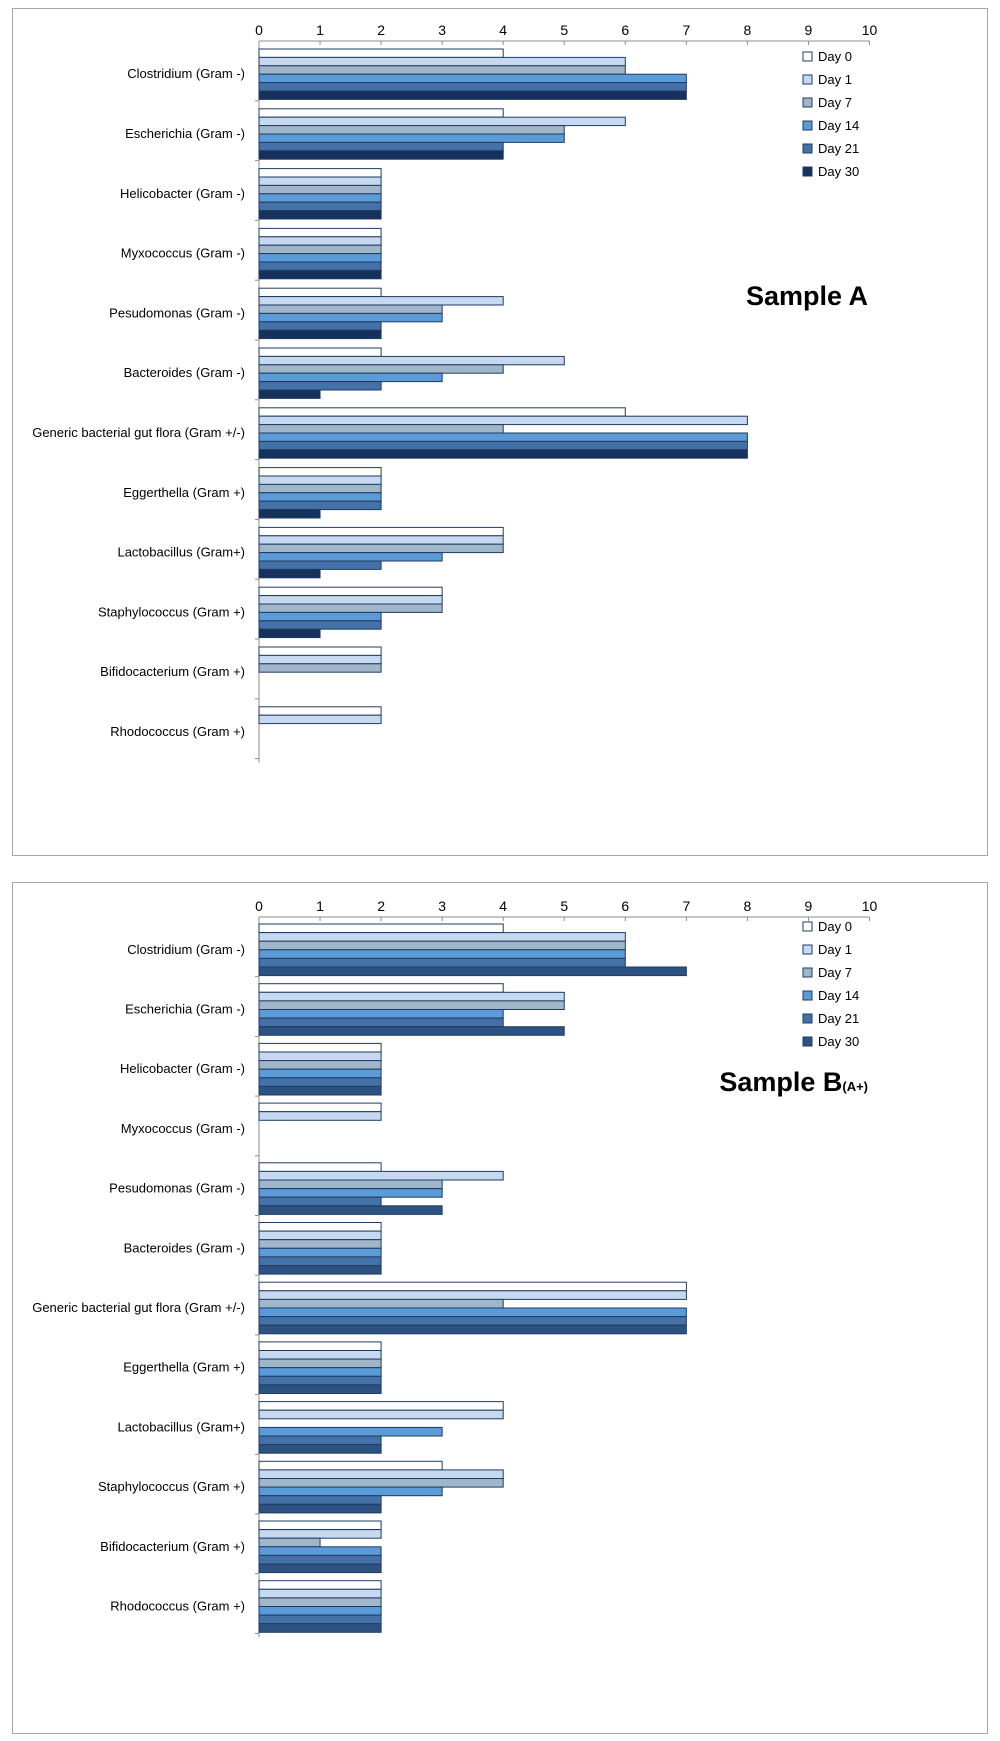 The width and height of the screenshot is (1000, 1741). Describe the element at coordinates (182, 1068) in the screenshot. I see `category-label: Helicobacter (Gram -)` at that location.